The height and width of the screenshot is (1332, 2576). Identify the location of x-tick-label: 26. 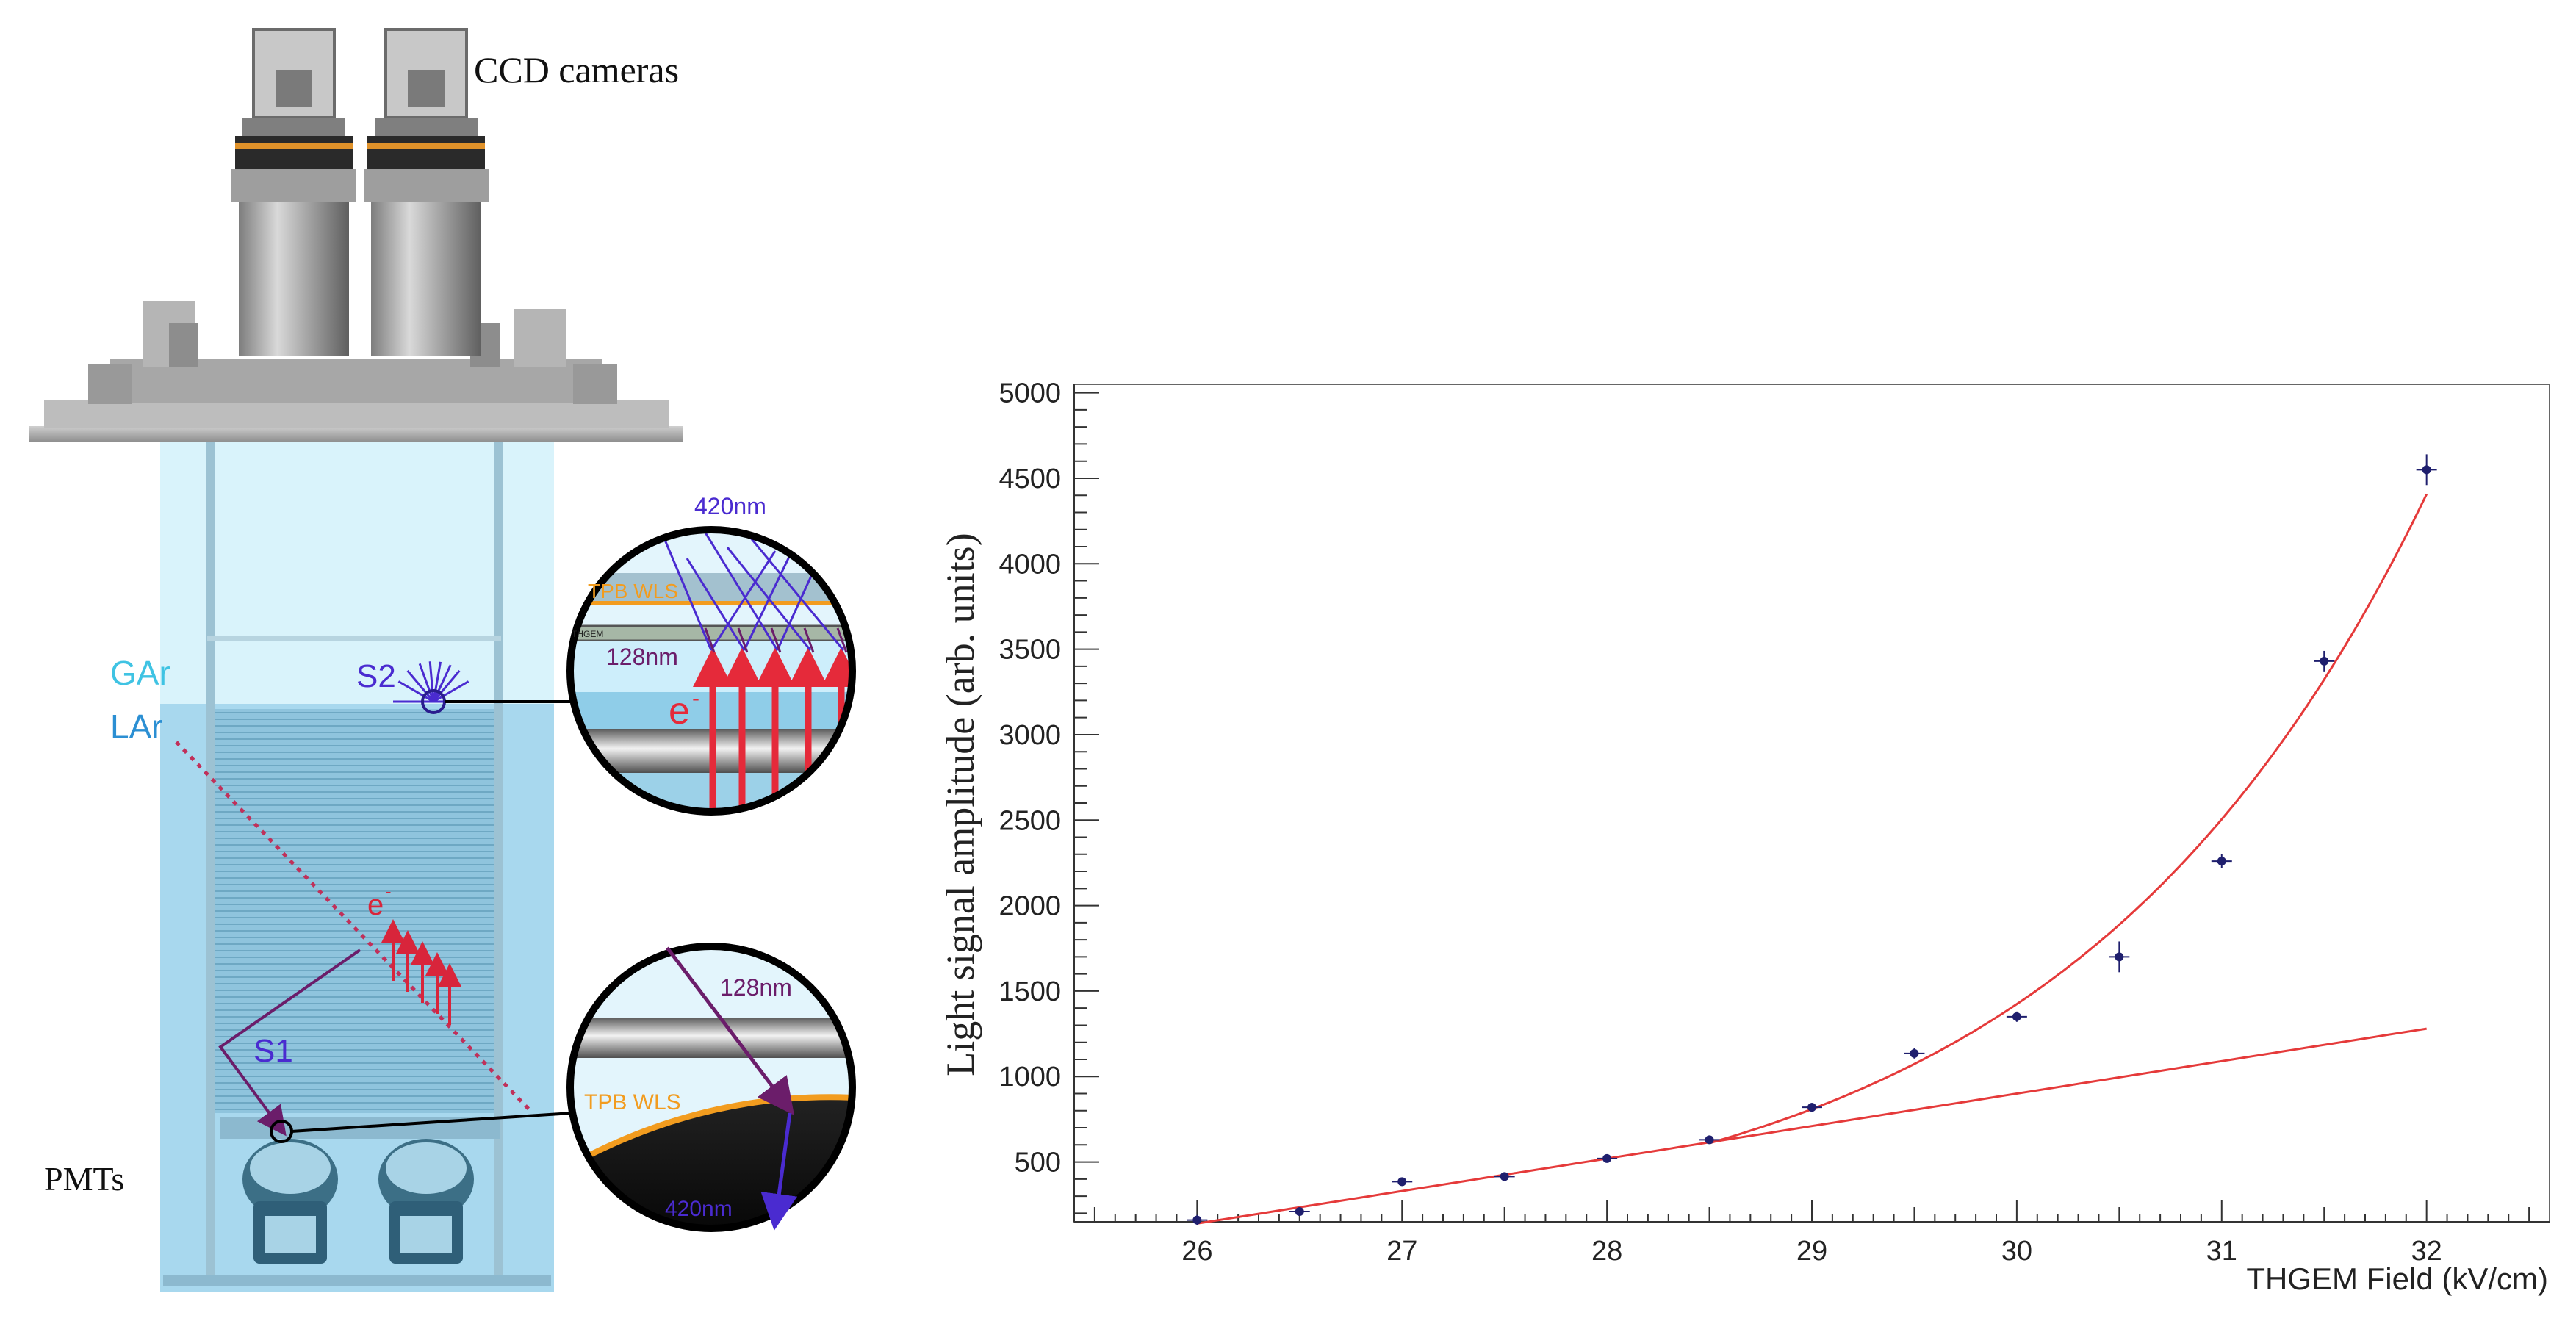
(1196, 1252).